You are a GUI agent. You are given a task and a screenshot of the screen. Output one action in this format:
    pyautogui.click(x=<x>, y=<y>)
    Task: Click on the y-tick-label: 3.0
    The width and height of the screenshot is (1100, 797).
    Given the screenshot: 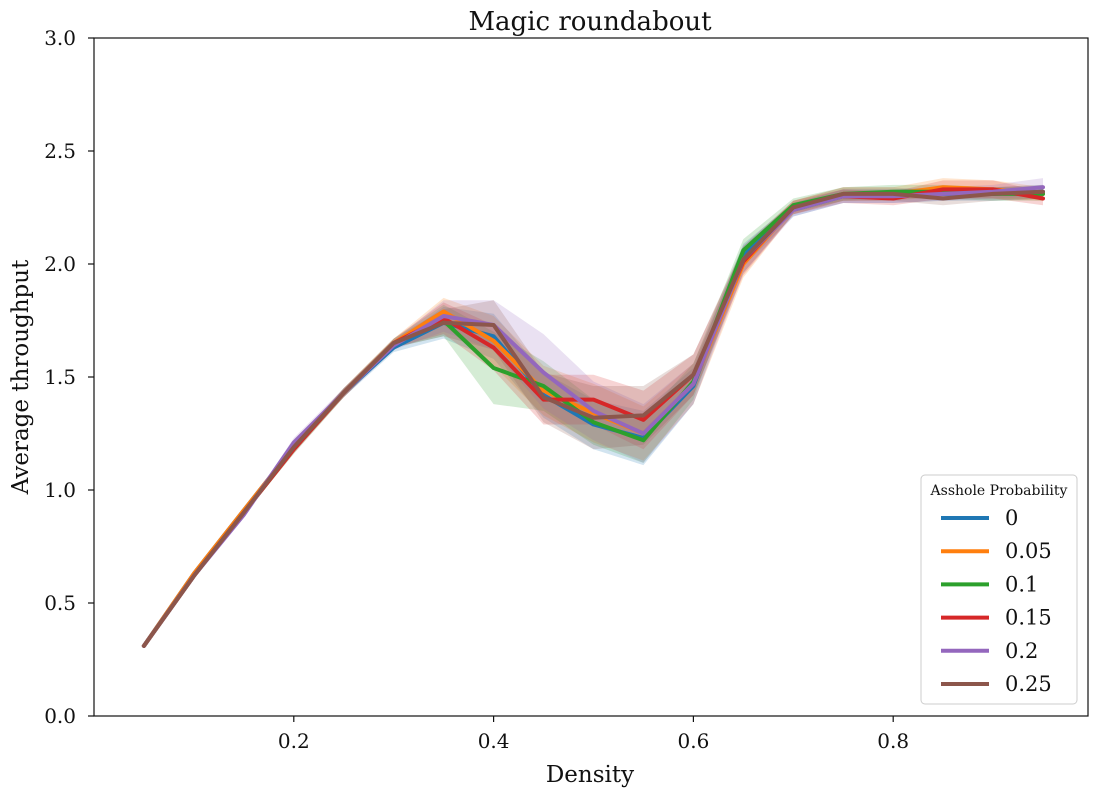 What is the action you would take?
    pyautogui.click(x=60, y=38)
    